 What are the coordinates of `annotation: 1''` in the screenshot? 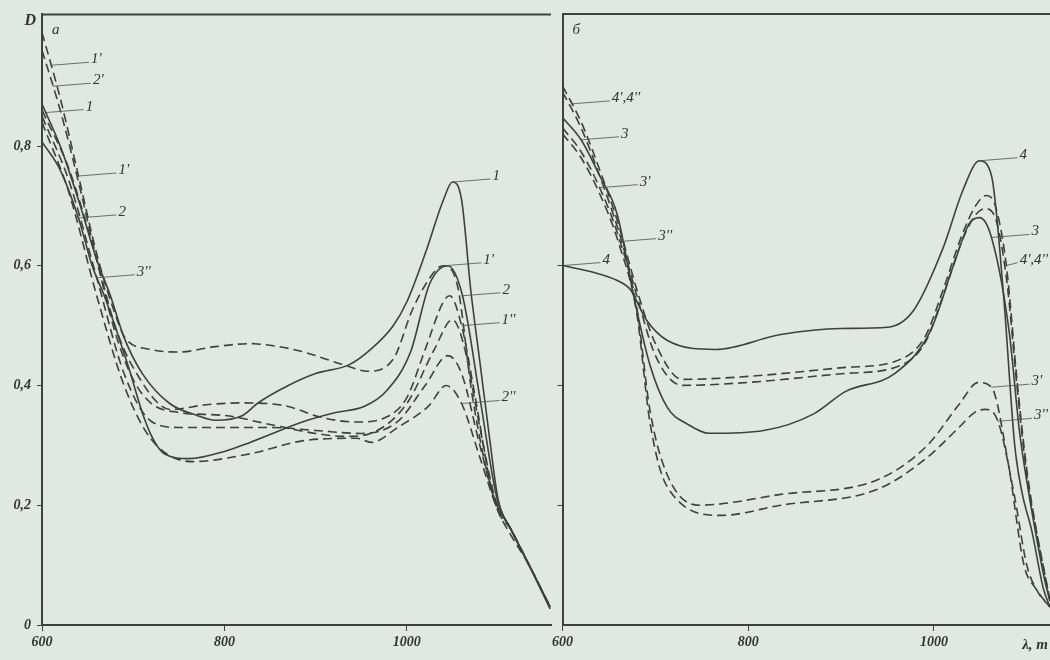 It's located at (509, 318).